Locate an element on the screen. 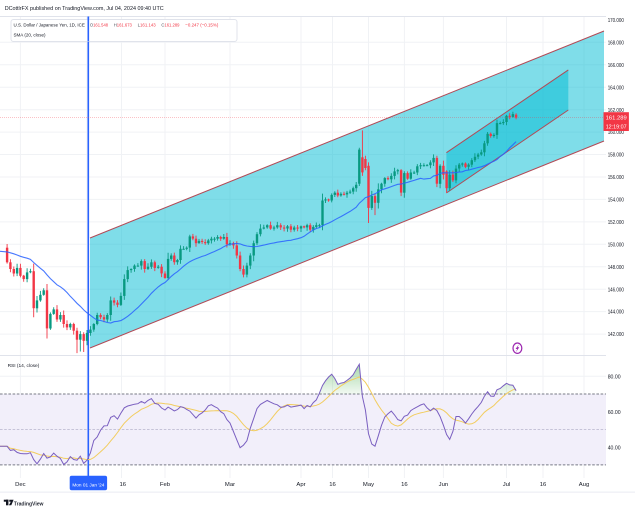  svg-text: 144.000 is located at coordinates (616, 313).